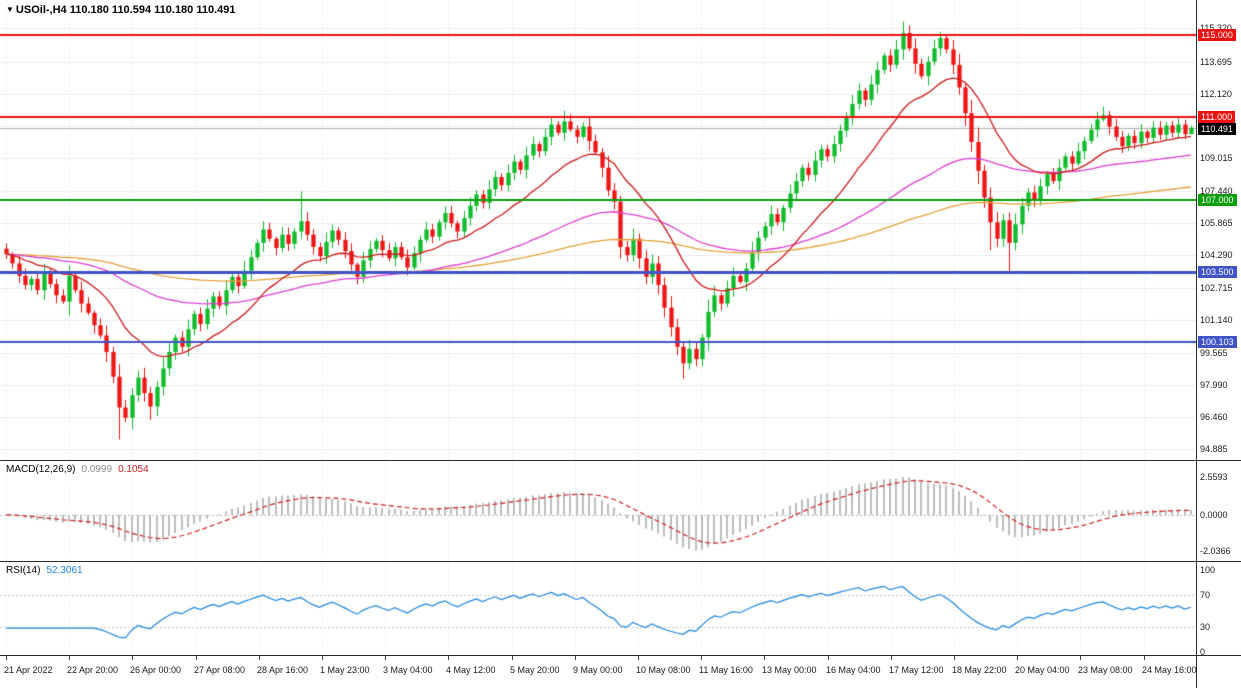  What do you see at coordinates (1042, 670) in the screenshot?
I see `time-tick-label: 20 May 04:00` at bounding box center [1042, 670].